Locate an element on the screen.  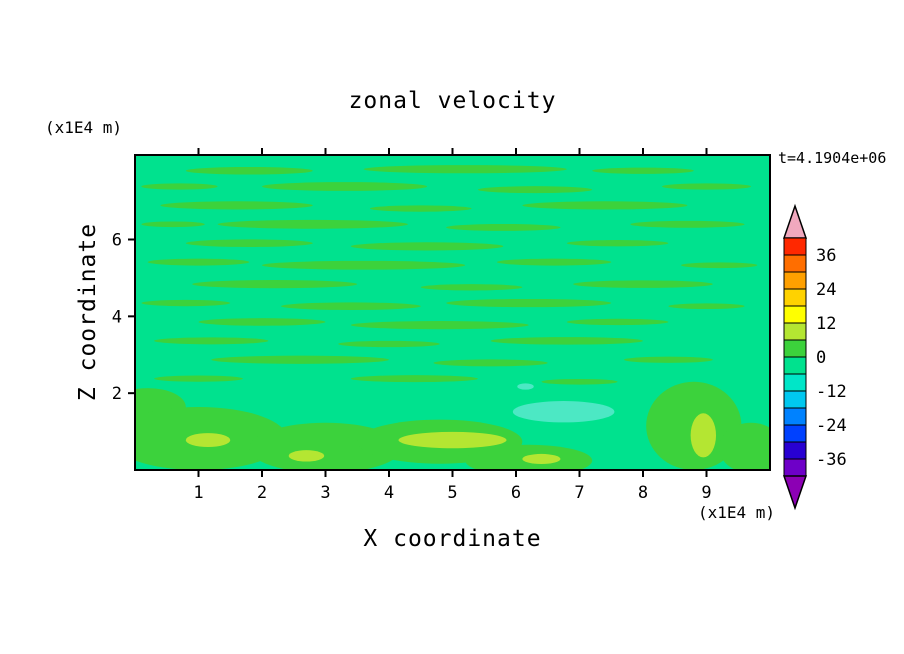
colorbar-tick-label: 0 is located at coordinates (821, 358).